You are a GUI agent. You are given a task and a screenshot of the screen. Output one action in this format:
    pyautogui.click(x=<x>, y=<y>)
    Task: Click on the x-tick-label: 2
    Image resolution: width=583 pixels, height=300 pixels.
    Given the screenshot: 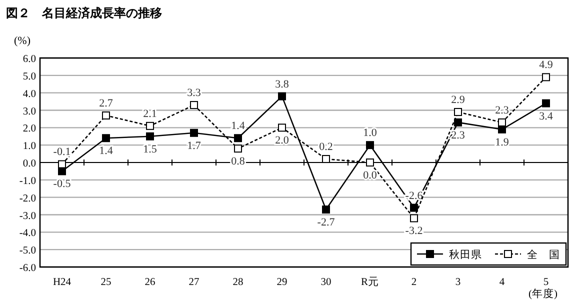 What is the action you would take?
    pyautogui.click(x=414, y=282)
    